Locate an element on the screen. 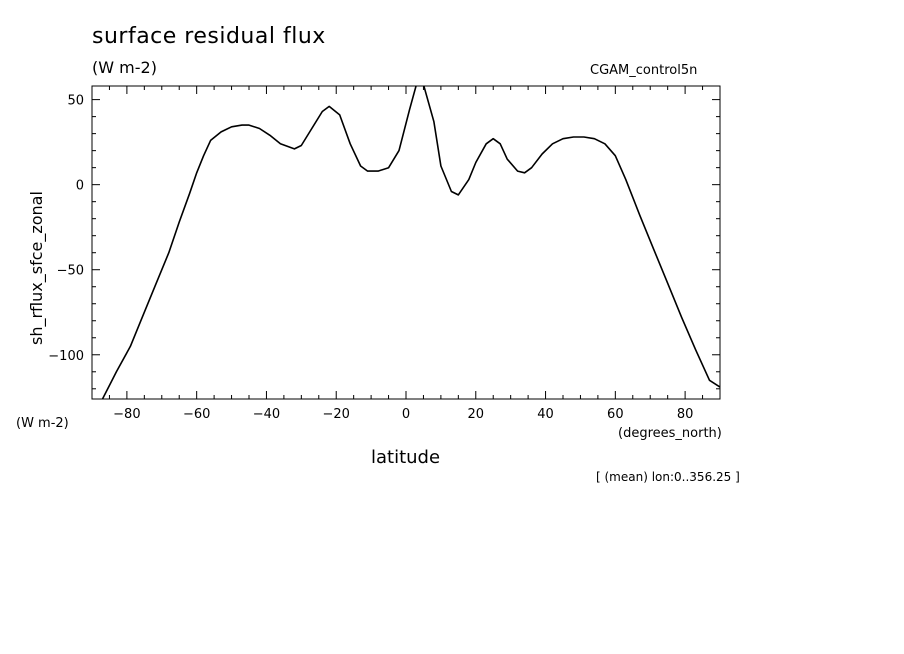  x-axis-units: (degrees_north) is located at coordinates (670, 433).